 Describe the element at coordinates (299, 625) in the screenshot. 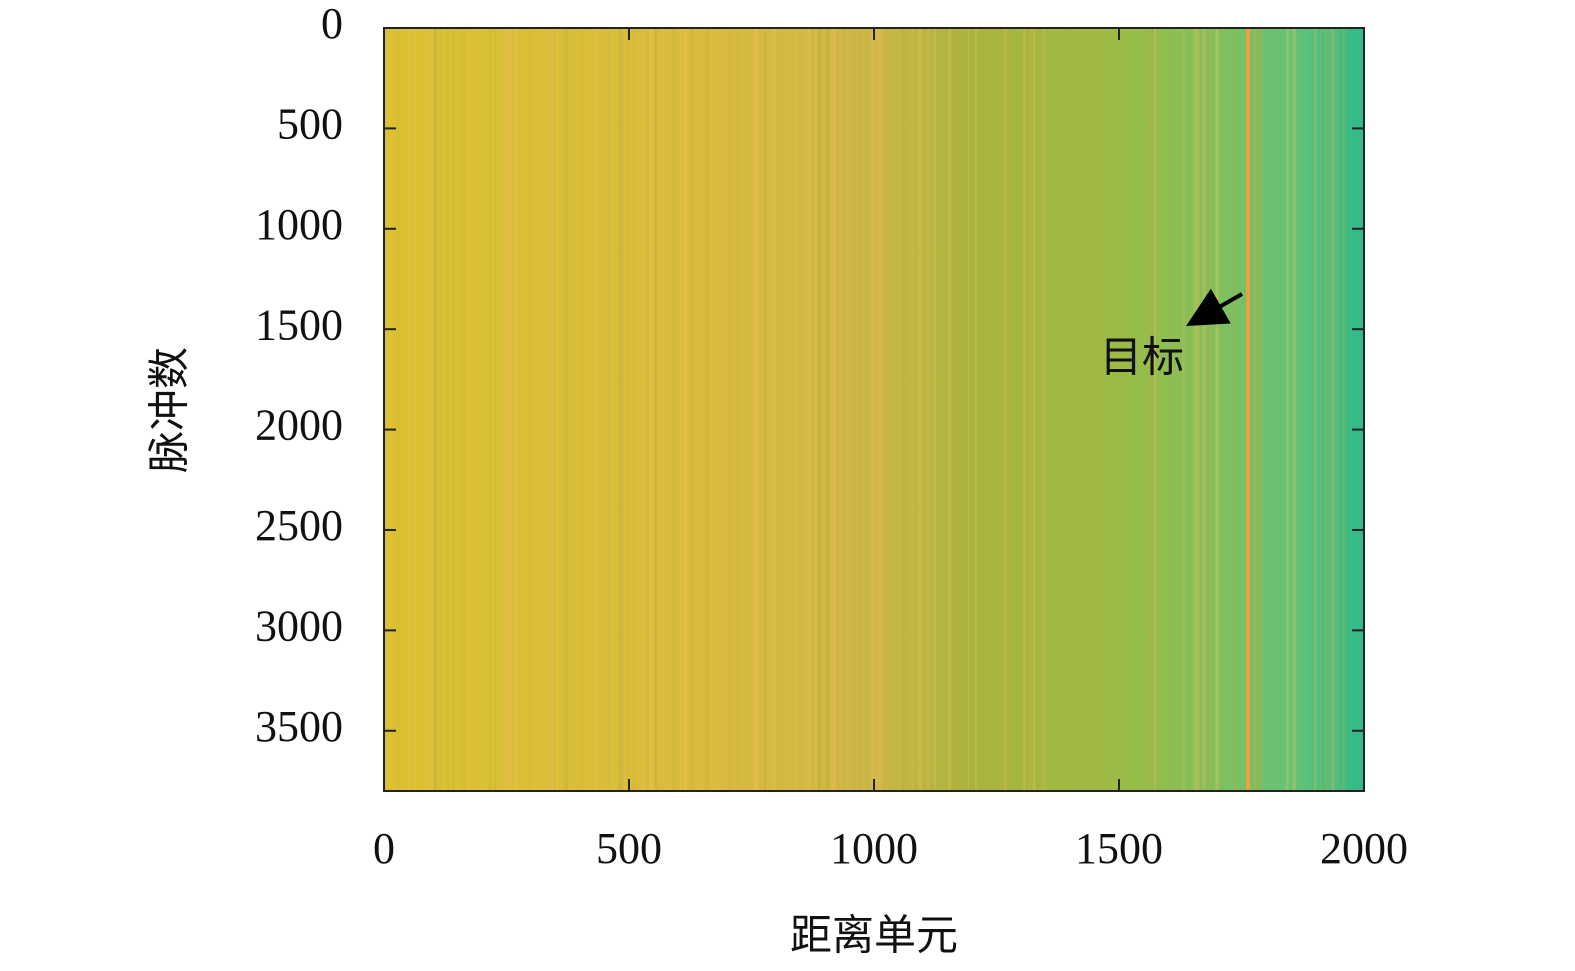

I see `y-tick-label: 3000` at that location.